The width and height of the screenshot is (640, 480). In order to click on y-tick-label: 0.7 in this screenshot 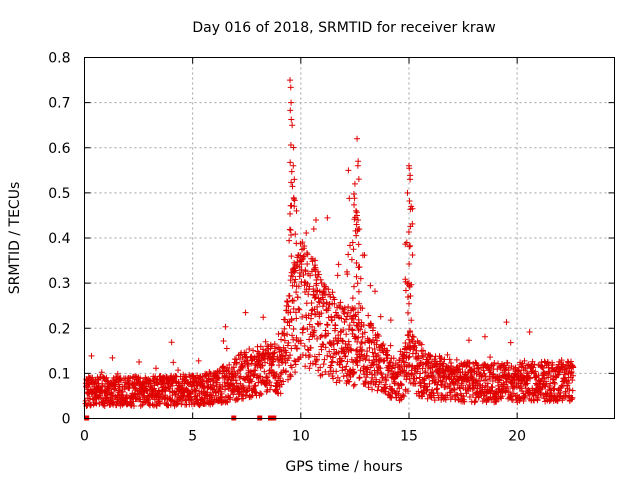, I will do `click(59, 104)`.